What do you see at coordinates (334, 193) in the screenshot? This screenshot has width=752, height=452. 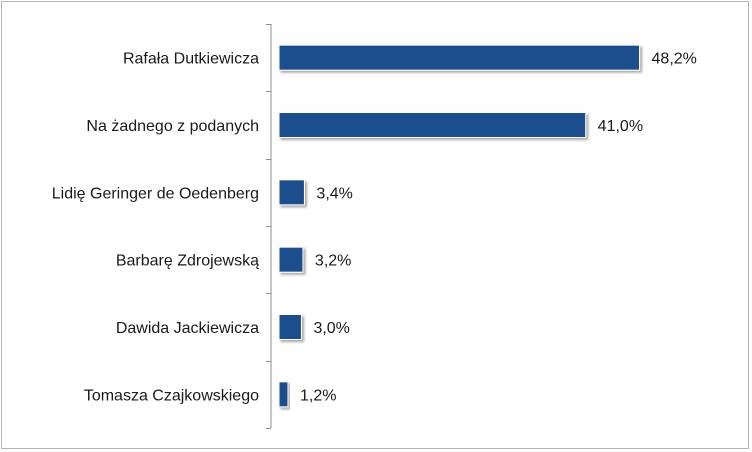 I see `data-label: 3,4%` at bounding box center [334, 193].